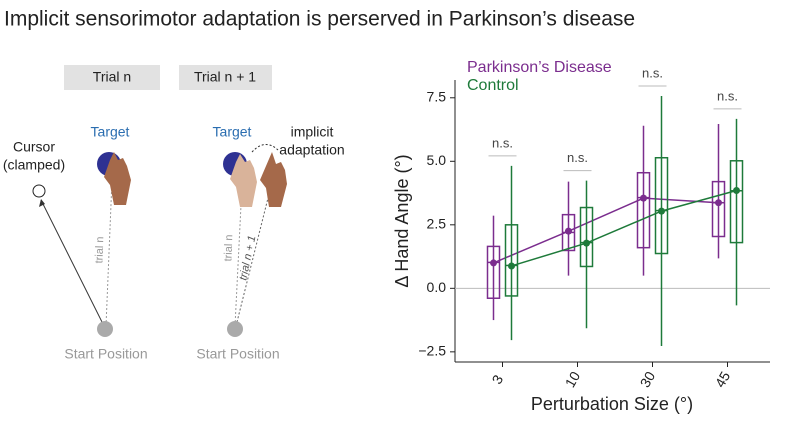  What do you see at coordinates (247, 257) in the screenshot?
I see `path-label: trial n + 1` at bounding box center [247, 257].